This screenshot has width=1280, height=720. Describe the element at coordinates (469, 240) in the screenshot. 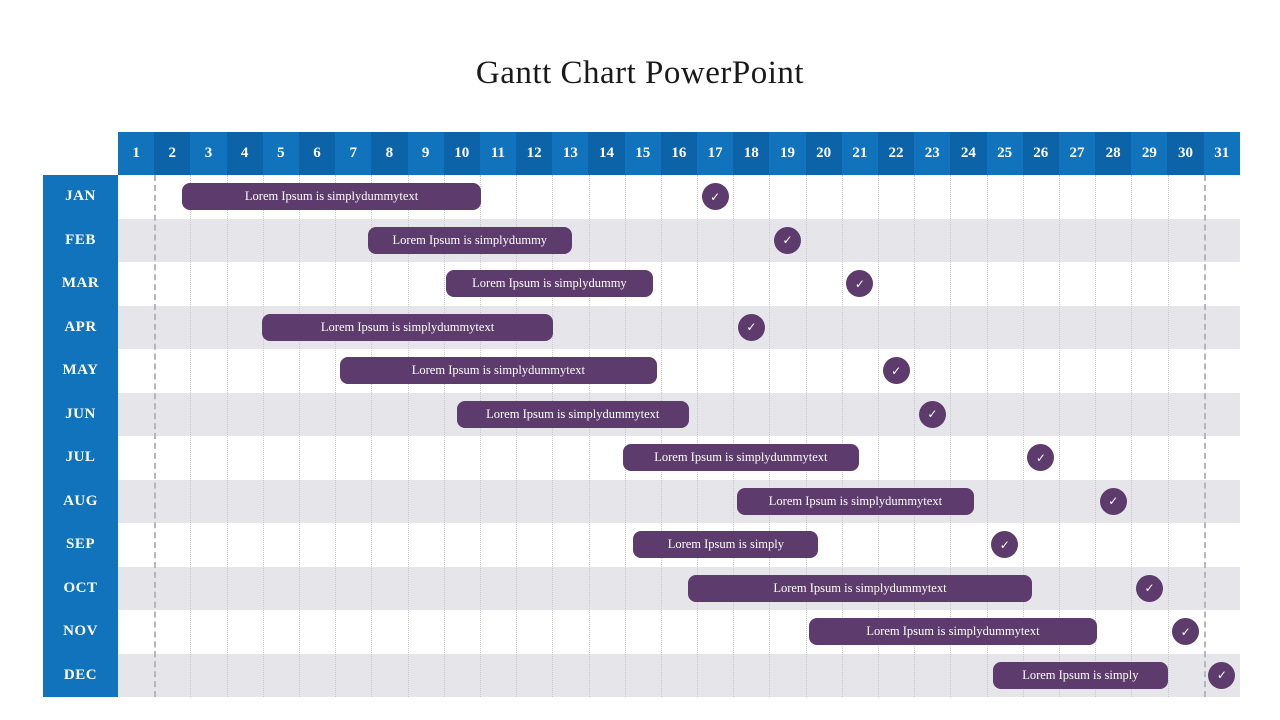

I see `task-bar-feb: Lorem Ipsum is simplydummy` at that location.